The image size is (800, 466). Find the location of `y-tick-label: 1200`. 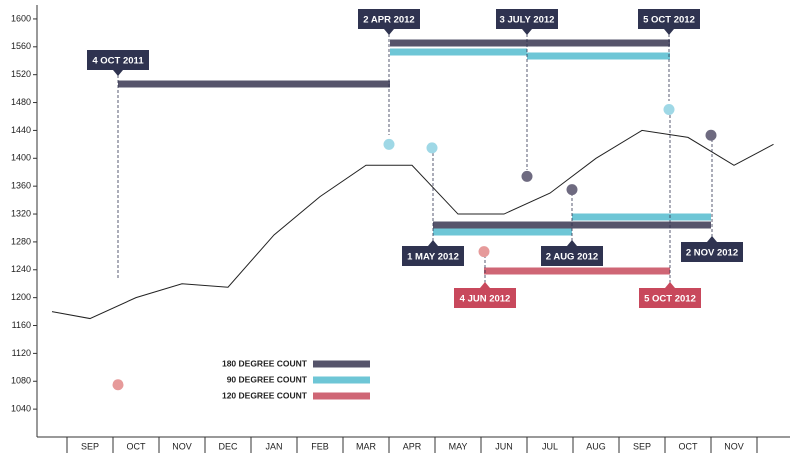

y-tick-label: 1200 is located at coordinates (21, 297).